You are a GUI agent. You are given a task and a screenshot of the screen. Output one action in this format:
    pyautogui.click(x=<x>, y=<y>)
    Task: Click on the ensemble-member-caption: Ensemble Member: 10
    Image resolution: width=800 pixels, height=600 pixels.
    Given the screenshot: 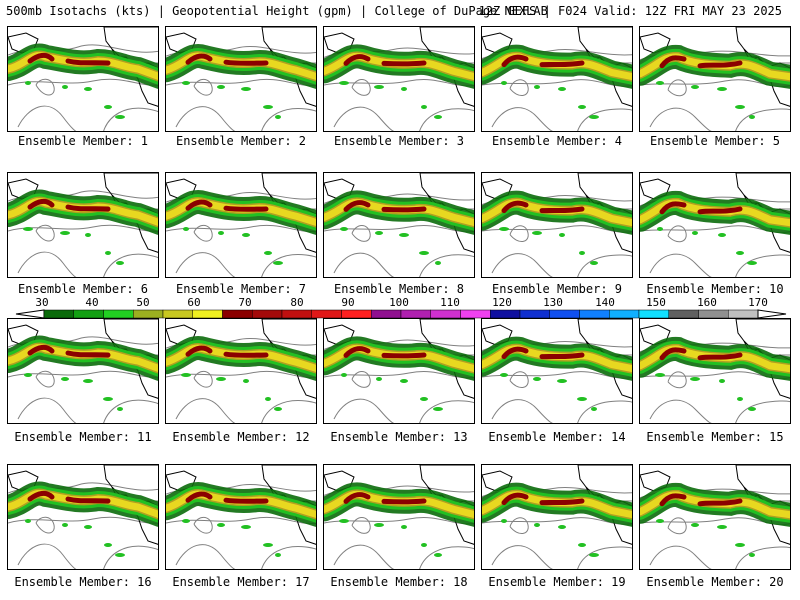 What is the action you would take?
    pyautogui.click(x=715, y=289)
    